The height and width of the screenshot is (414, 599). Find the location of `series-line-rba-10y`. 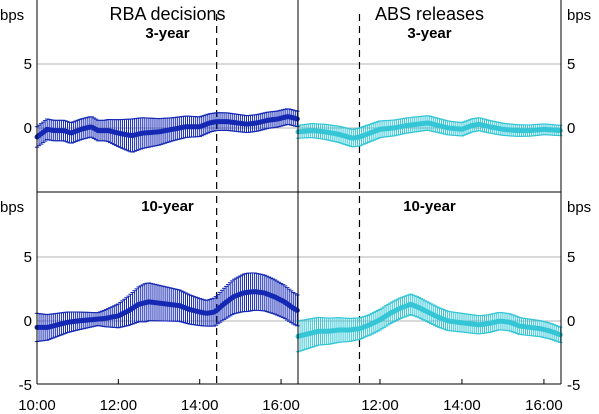

series-line-rba-10y is located at coordinates (167, 309).